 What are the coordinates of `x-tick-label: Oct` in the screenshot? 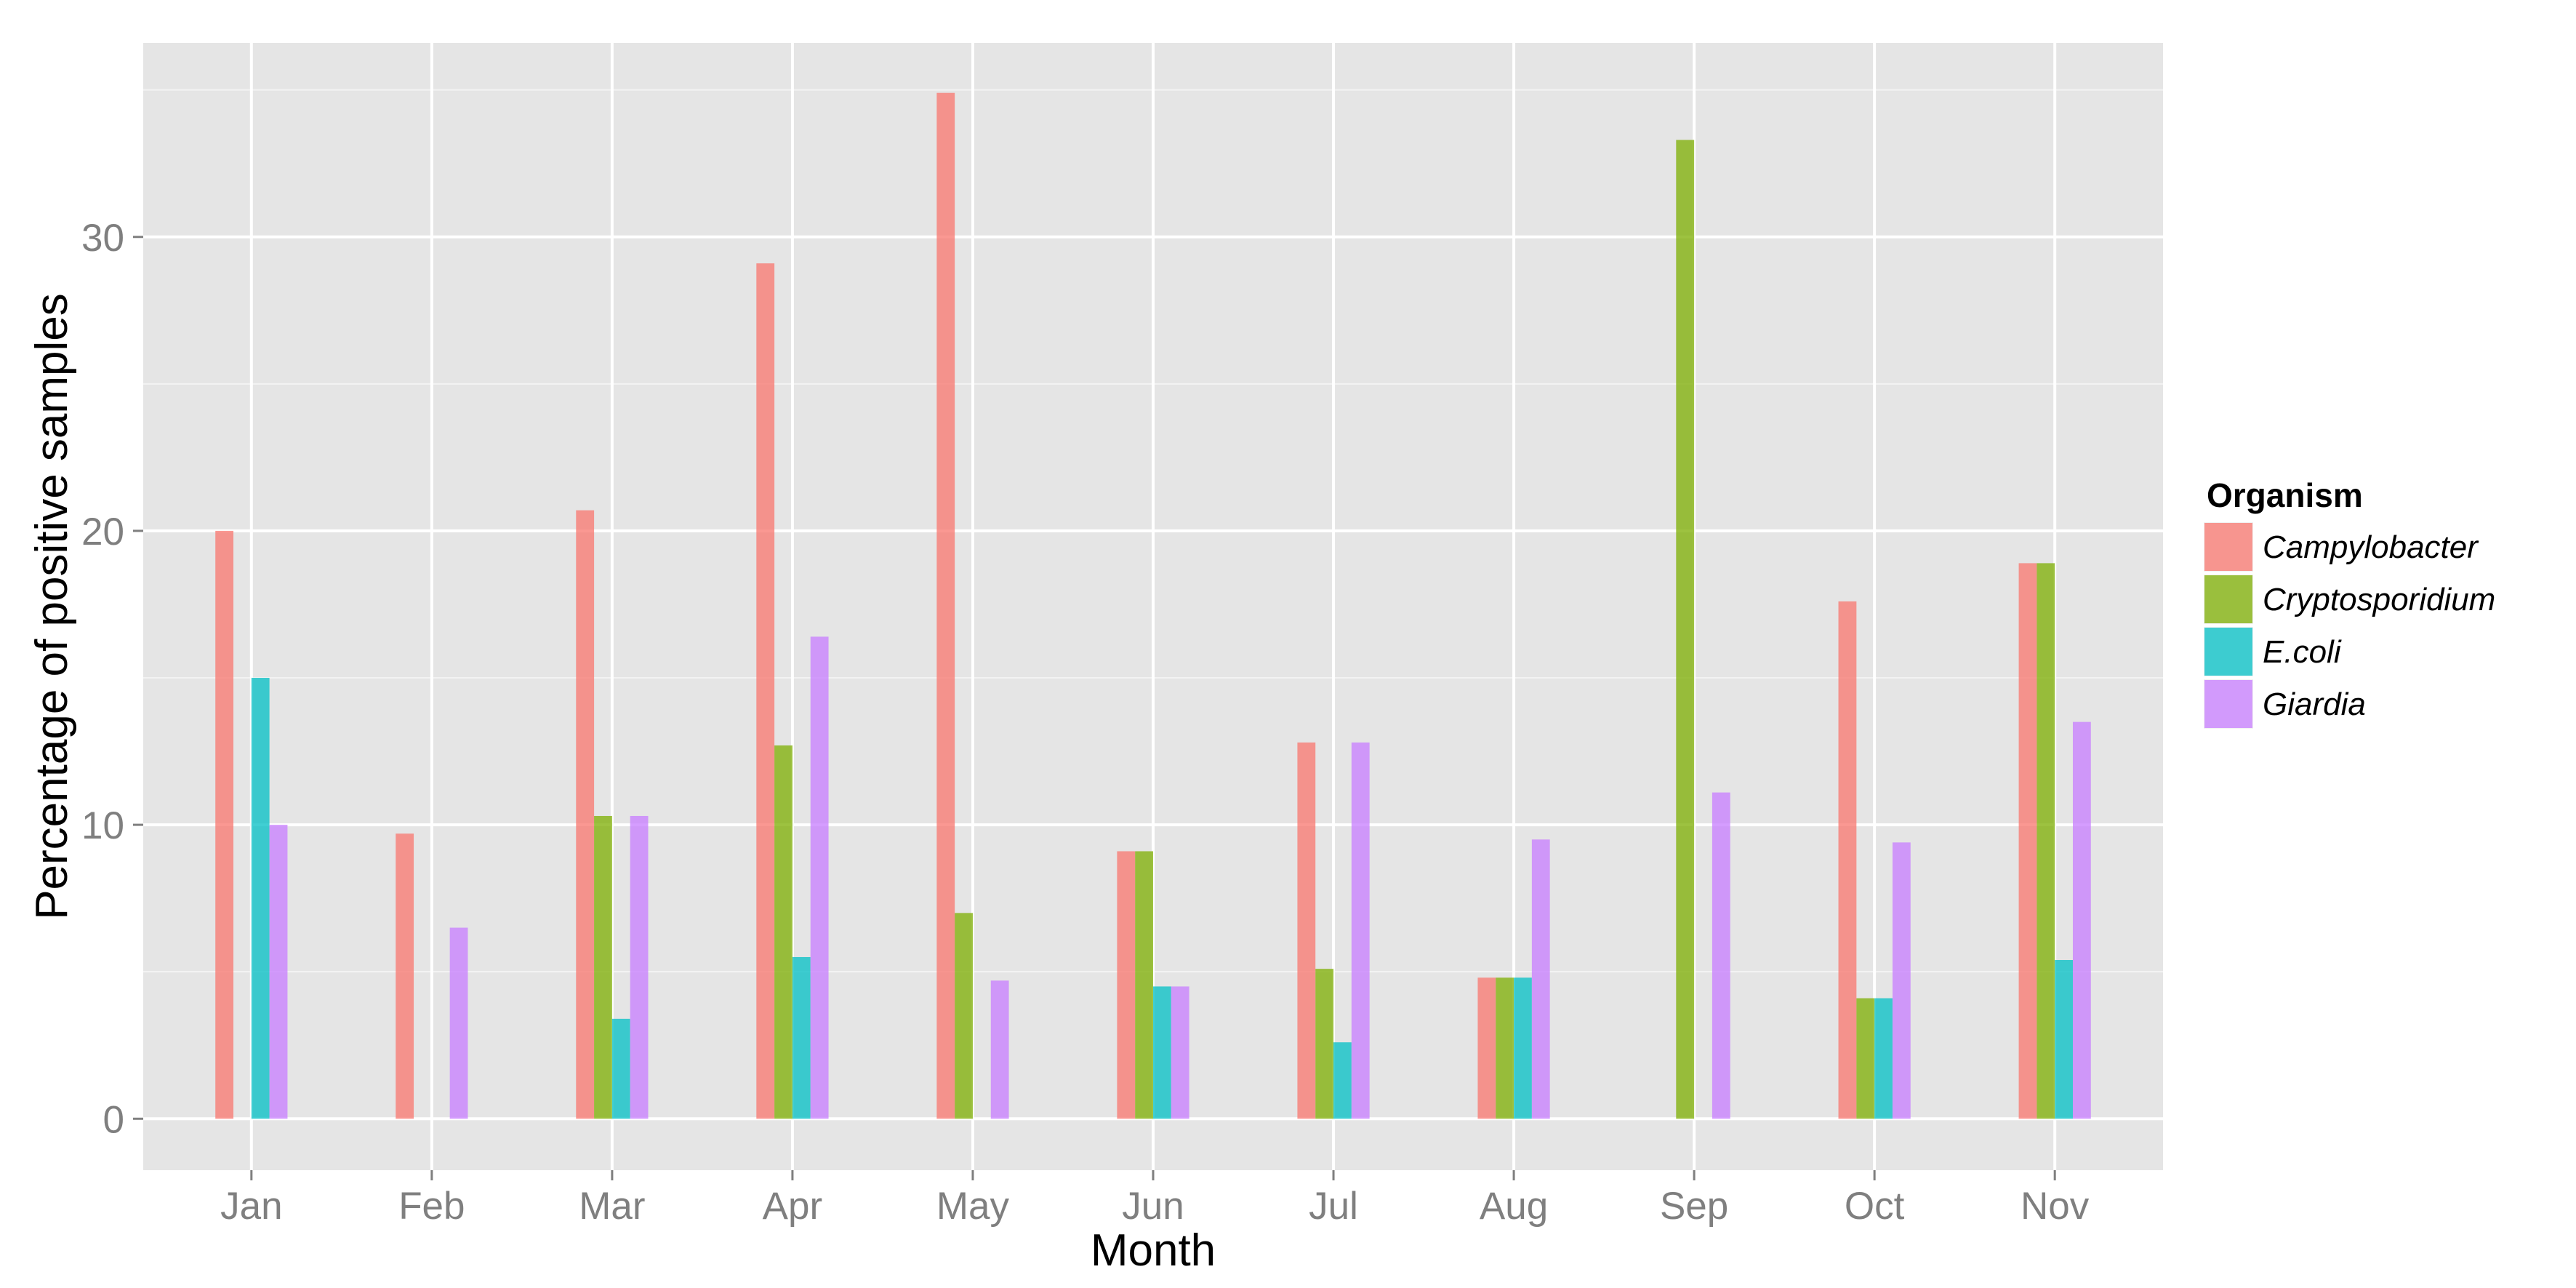 It's located at (1875, 1206).